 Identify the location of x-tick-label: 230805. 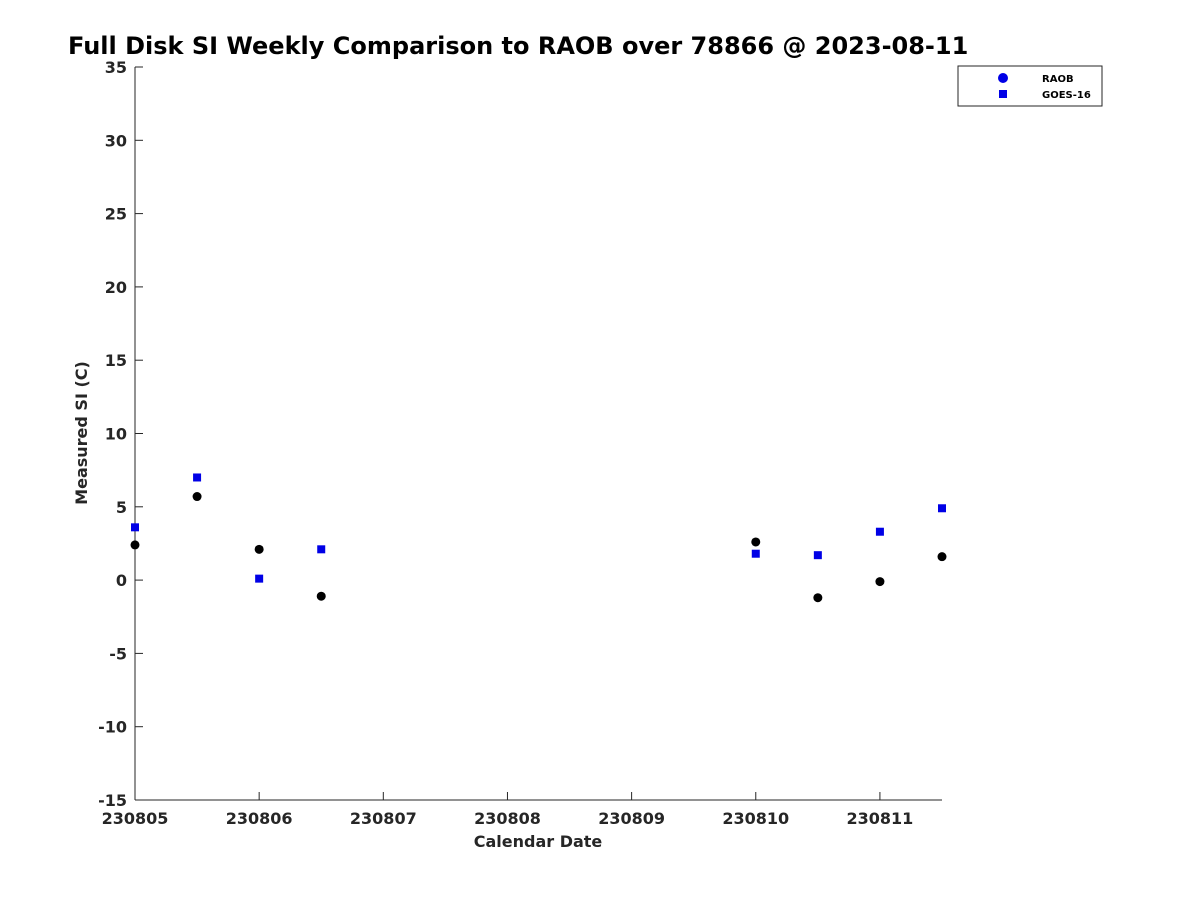
(135, 818).